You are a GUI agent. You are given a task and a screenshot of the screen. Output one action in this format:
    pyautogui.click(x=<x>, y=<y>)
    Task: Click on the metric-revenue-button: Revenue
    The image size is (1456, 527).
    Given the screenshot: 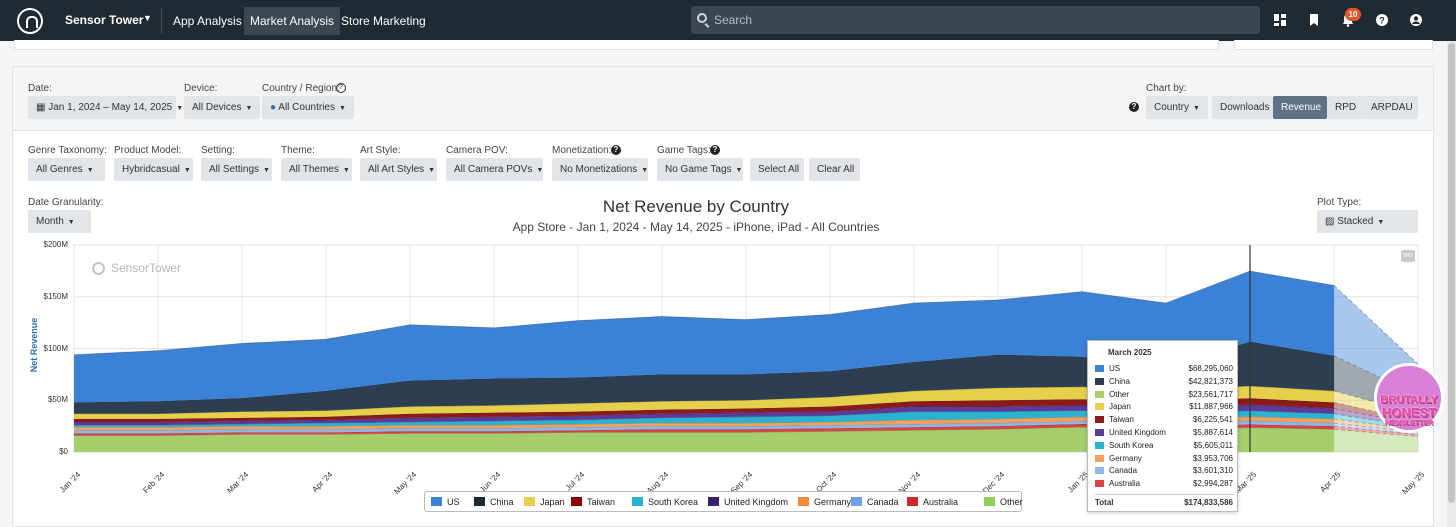 What is the action you would take?
    pyautogui.click(x=1300, y=107)
    